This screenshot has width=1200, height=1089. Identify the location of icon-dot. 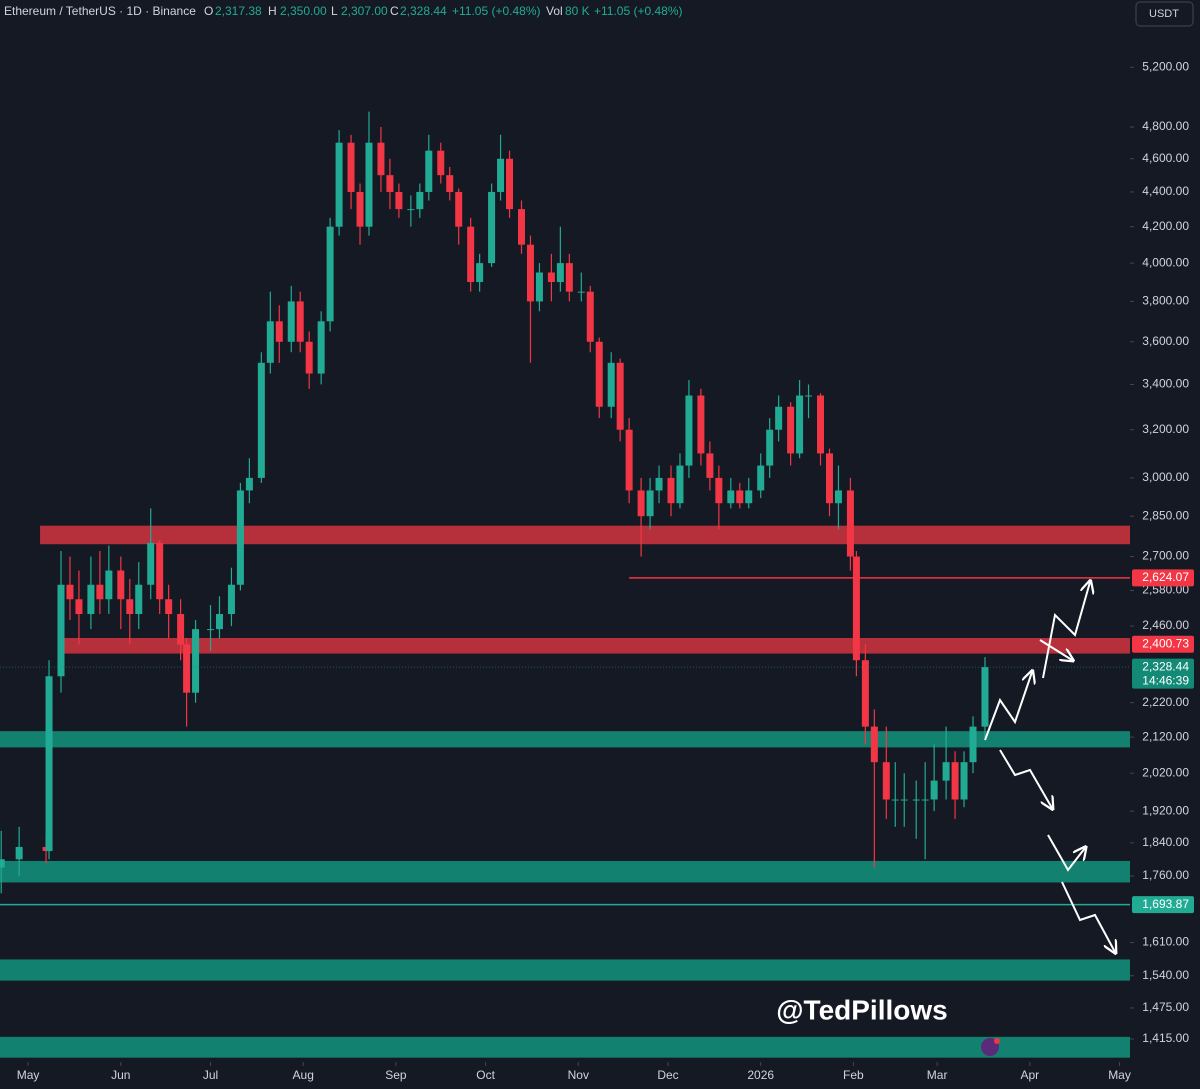
(997, 1041).